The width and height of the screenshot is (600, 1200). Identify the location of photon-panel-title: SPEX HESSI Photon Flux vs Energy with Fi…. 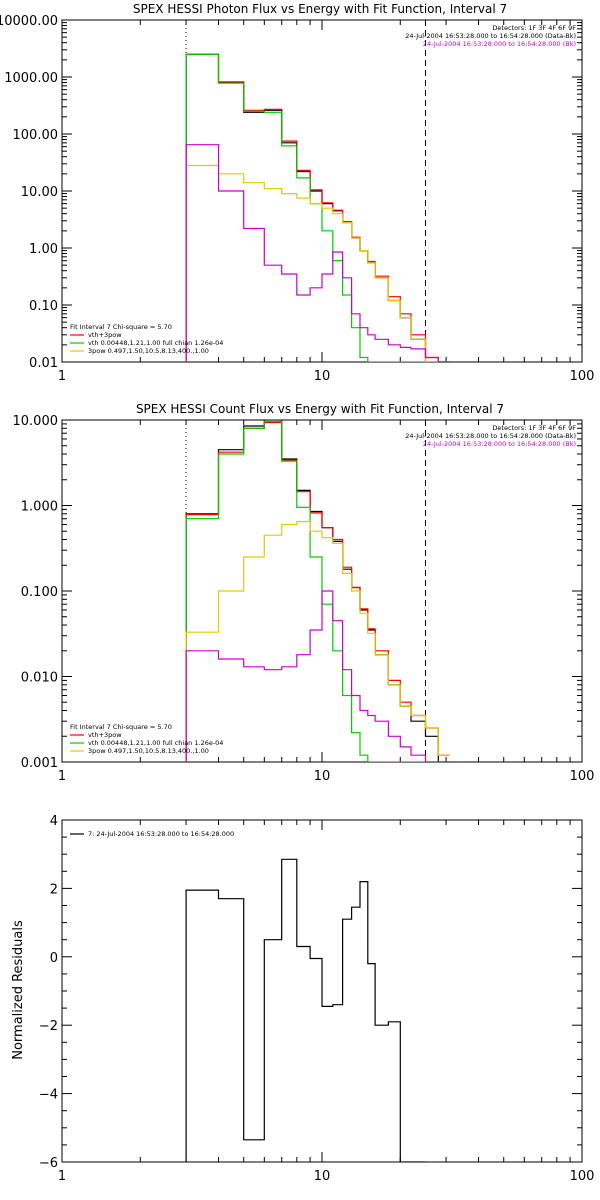
(320, 9).